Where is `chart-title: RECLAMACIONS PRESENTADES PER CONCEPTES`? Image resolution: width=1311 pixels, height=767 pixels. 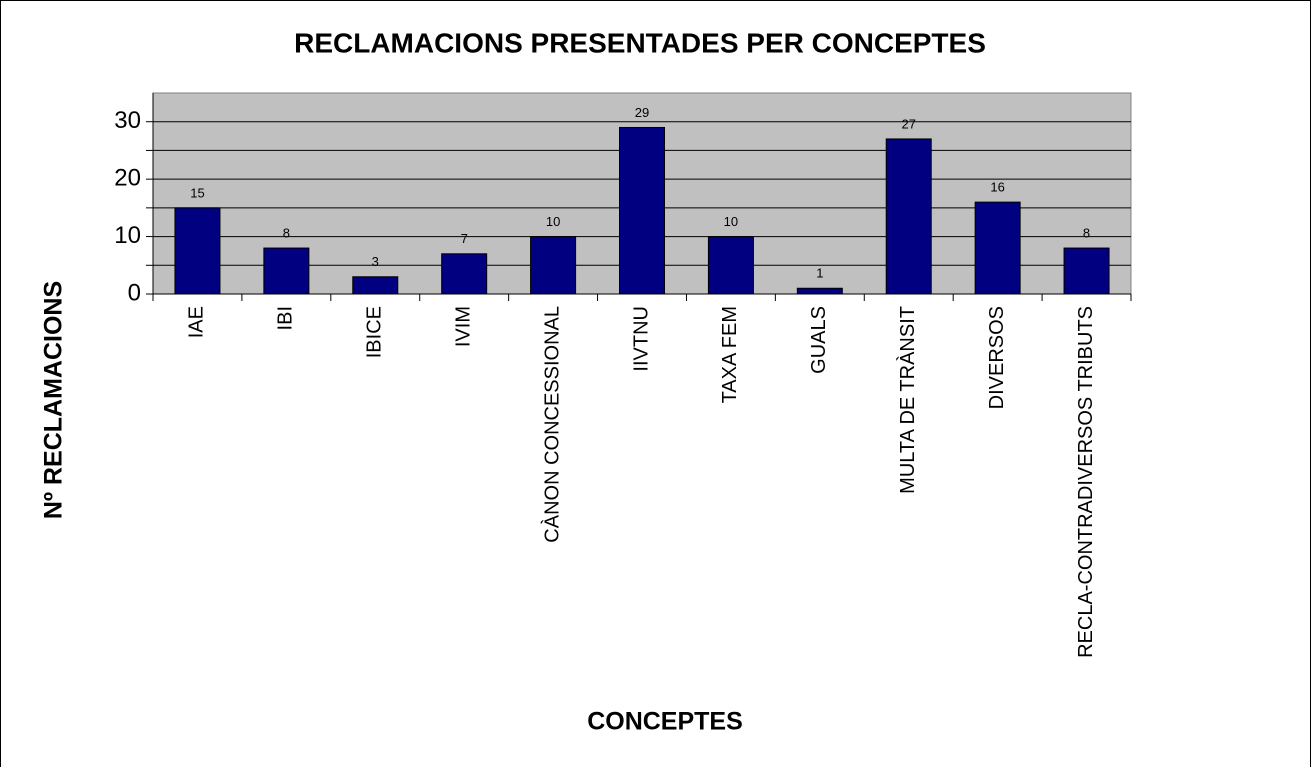
chart-title: RECLAMACIONS PRESENTADES PER CONCEPTES is located at coordinates (640, 42).